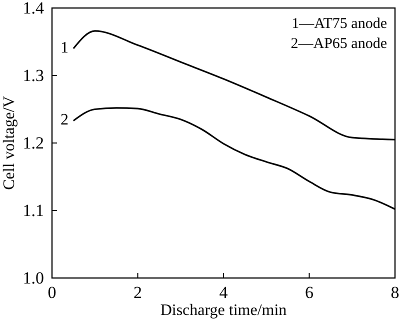 The width and height of the screenshot is (400, 320). Describe the element at coordinates (339, 44) in the screenshot. I see `annotation: 2—AP65 anode` at that location.